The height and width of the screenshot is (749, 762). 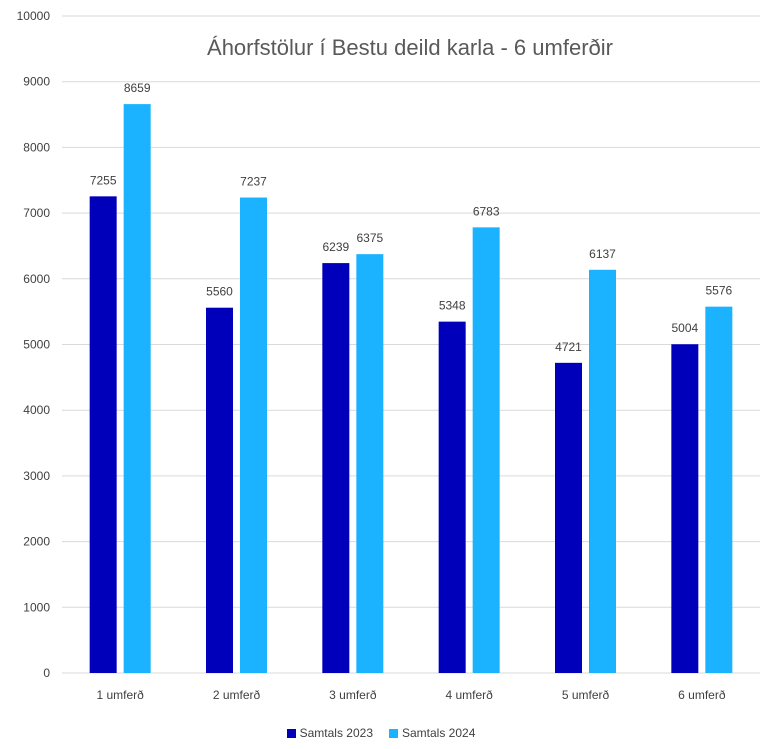 I want to click on data-label-2023-2: 5560, so click(x=219, y=292).